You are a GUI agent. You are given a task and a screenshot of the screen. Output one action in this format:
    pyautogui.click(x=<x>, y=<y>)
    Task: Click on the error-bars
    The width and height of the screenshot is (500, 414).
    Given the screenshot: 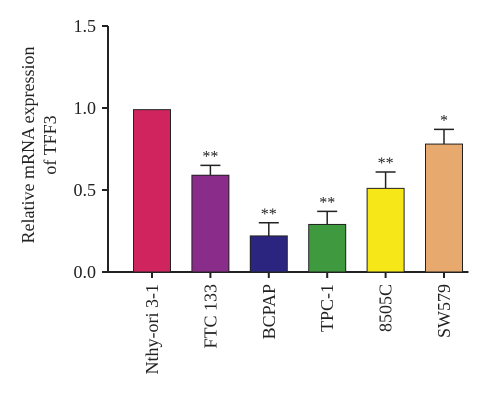 What is the action you would take?
    pyautogui.click(x=327, y=182)
    